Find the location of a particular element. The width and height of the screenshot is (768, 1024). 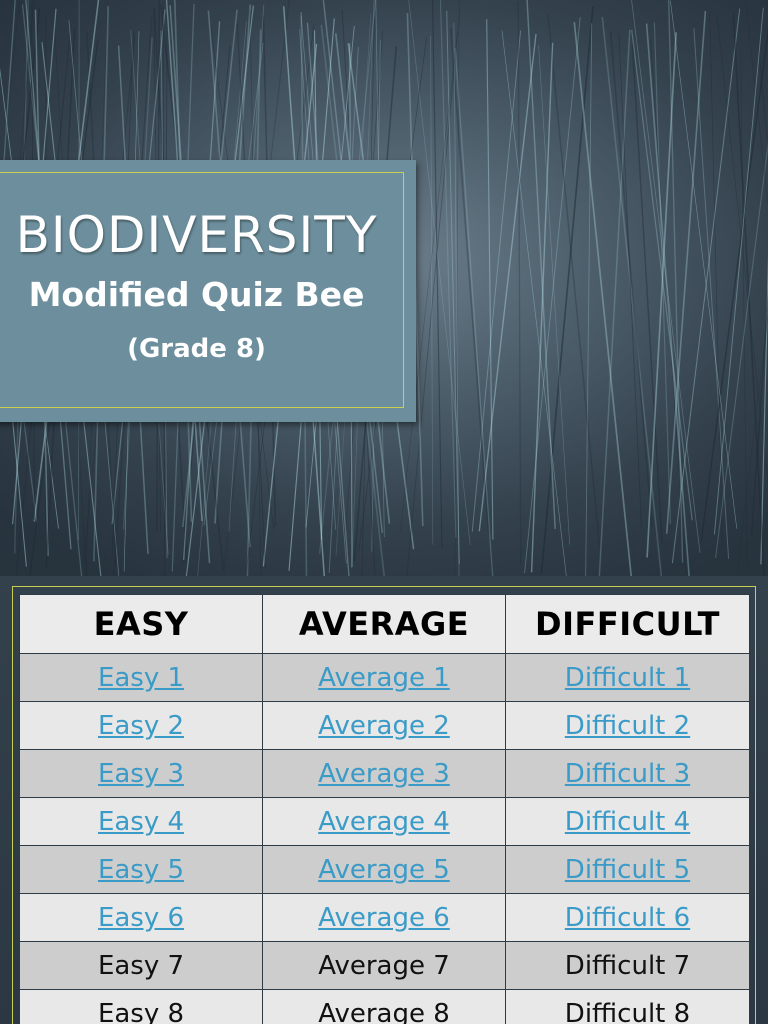

difficult-5-link: Difficult 5 is located at coordinates (627, 869).